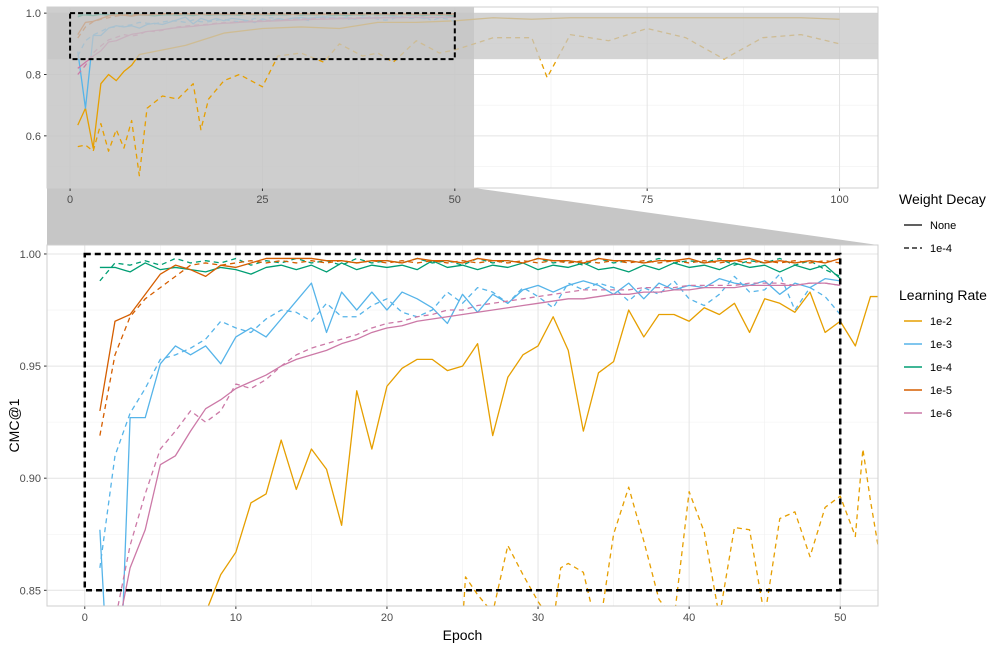  What do you see at coordinates (33, 75) in the screenshot?
I see `y-tick-label: 0.8` at bounding box center [33, 75].